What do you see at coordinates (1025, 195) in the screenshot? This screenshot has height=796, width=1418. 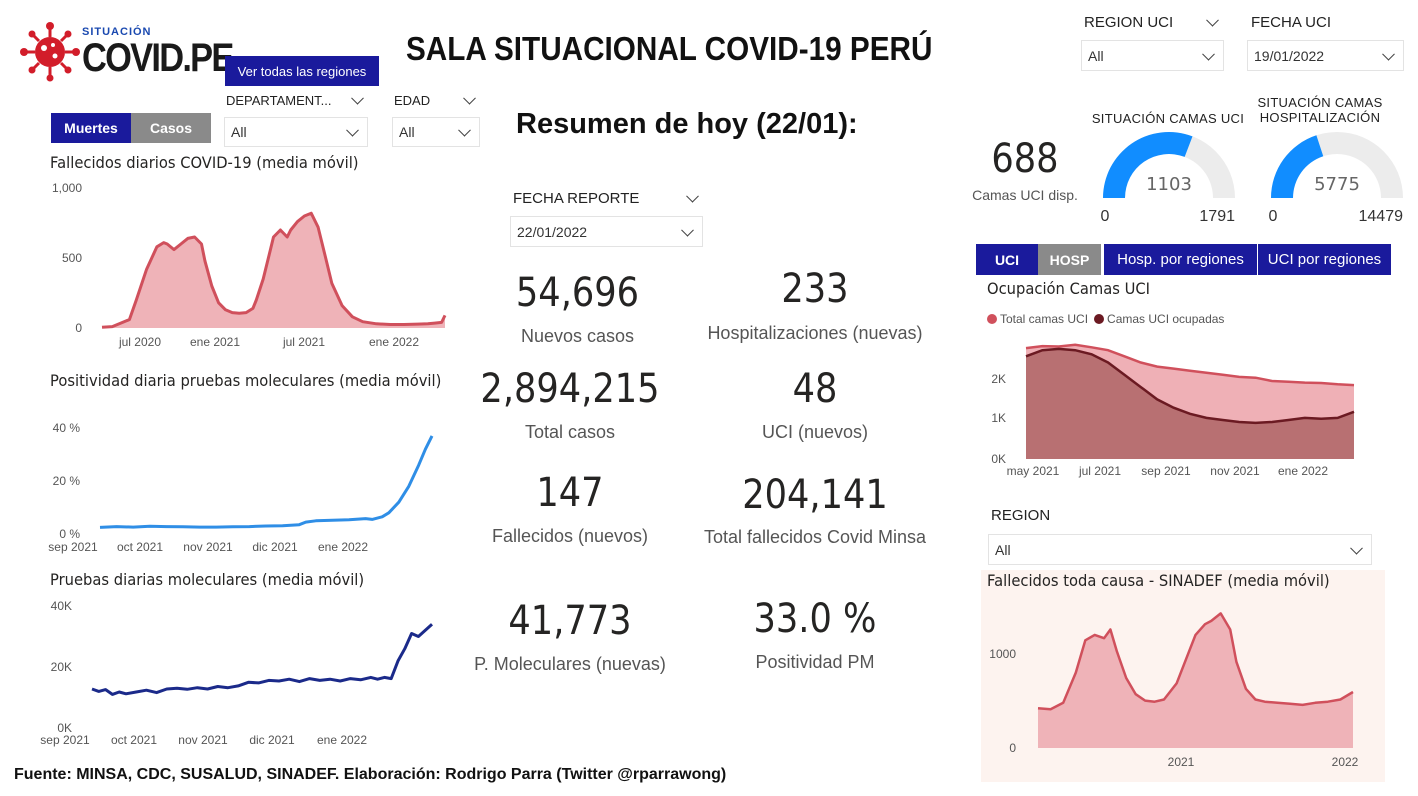 I see `camas-uci-disp-label: Camas UCI disp.` at bounding box center [1025, 195].